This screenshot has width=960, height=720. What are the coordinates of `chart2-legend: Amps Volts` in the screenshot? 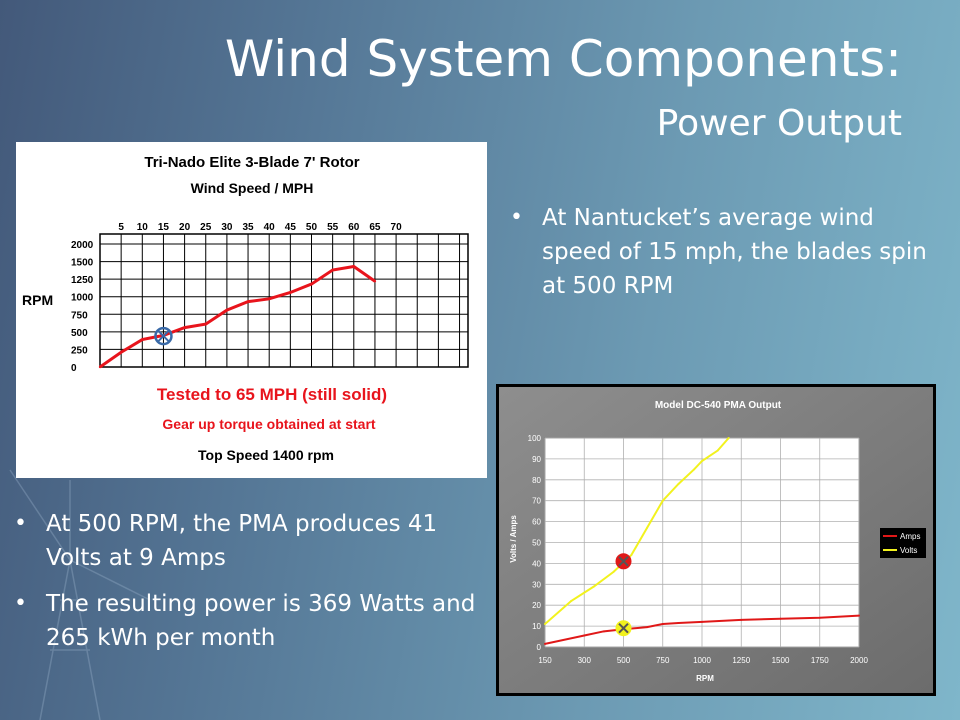 It's located at (903, 543).